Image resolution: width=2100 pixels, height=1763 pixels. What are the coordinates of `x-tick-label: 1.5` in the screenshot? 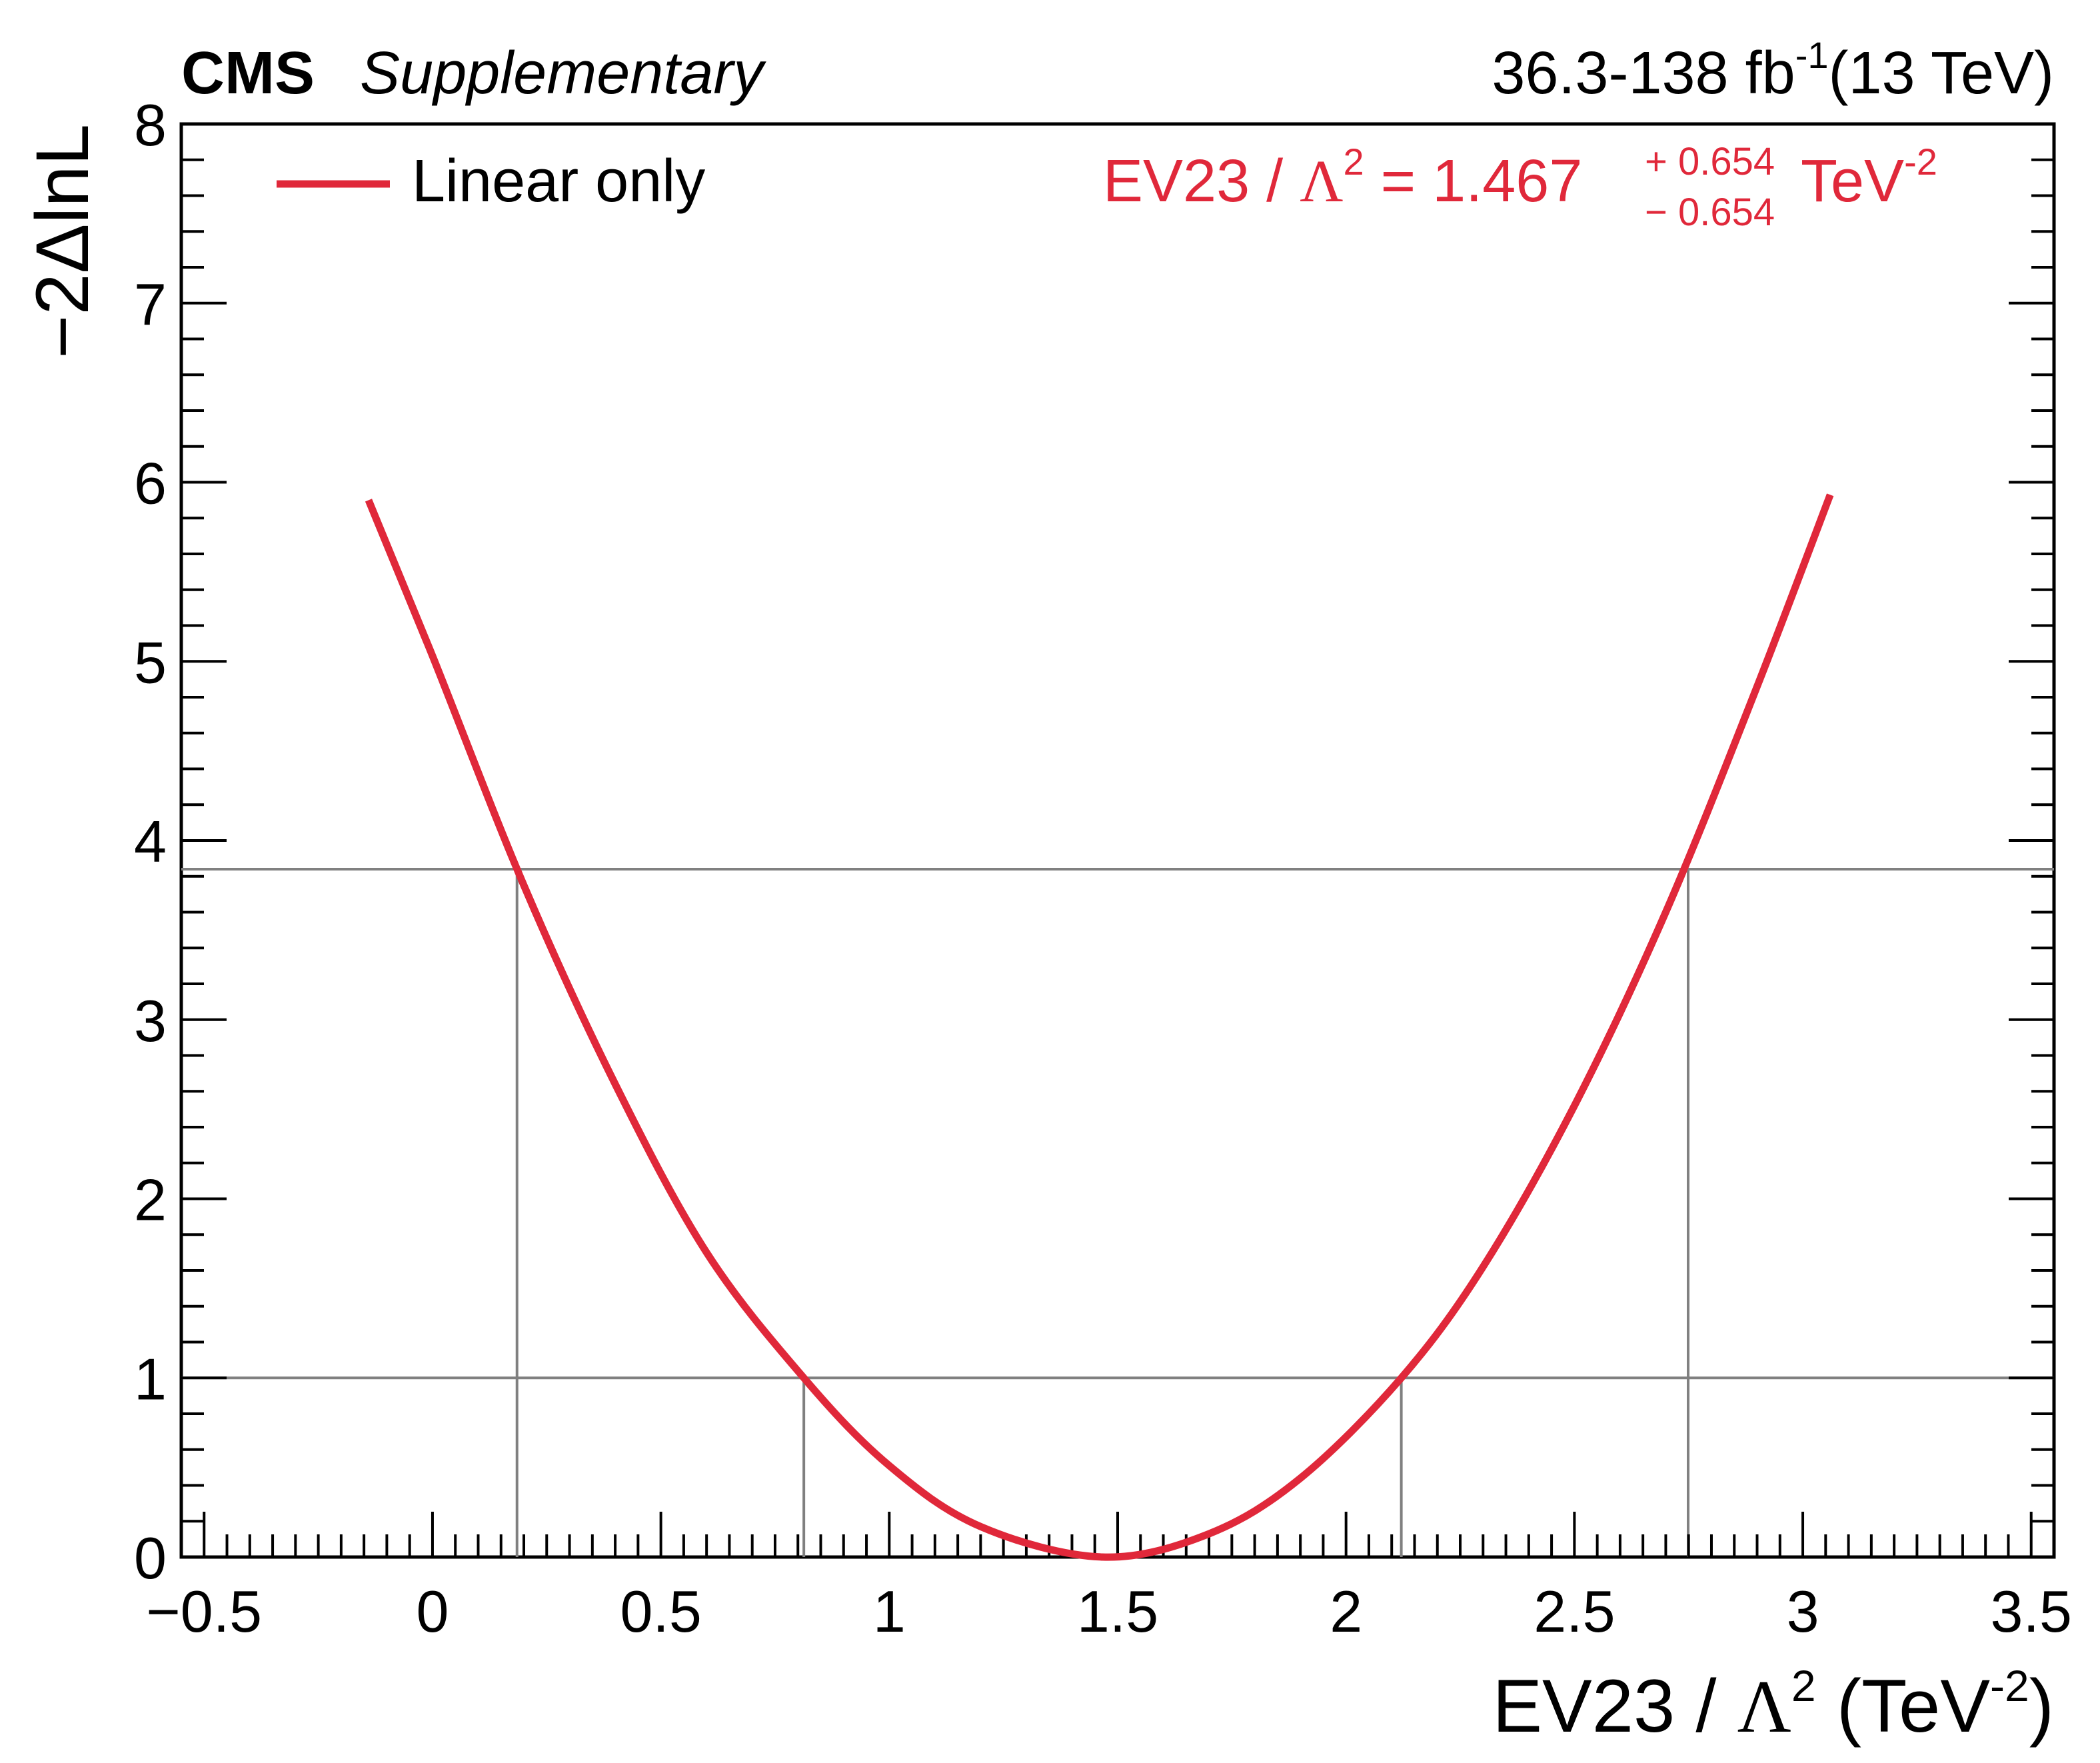 It's located at (1117, 1611).